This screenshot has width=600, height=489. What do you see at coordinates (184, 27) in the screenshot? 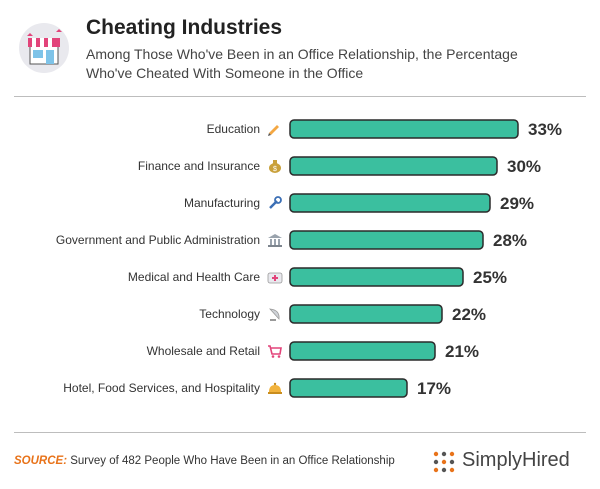
I see `chart-title: Cheating Industries` at bounding box center [184, 27].